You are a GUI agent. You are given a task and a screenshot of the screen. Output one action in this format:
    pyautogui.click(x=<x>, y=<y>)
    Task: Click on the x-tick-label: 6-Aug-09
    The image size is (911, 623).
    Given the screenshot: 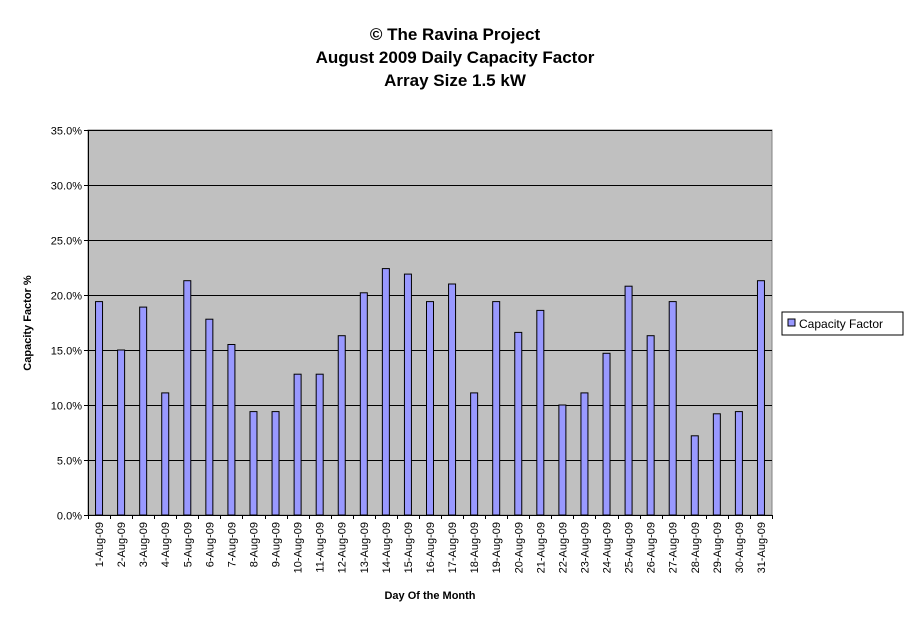 What is the action you would take?
    pyautogui.click(x=210, y=544)
    